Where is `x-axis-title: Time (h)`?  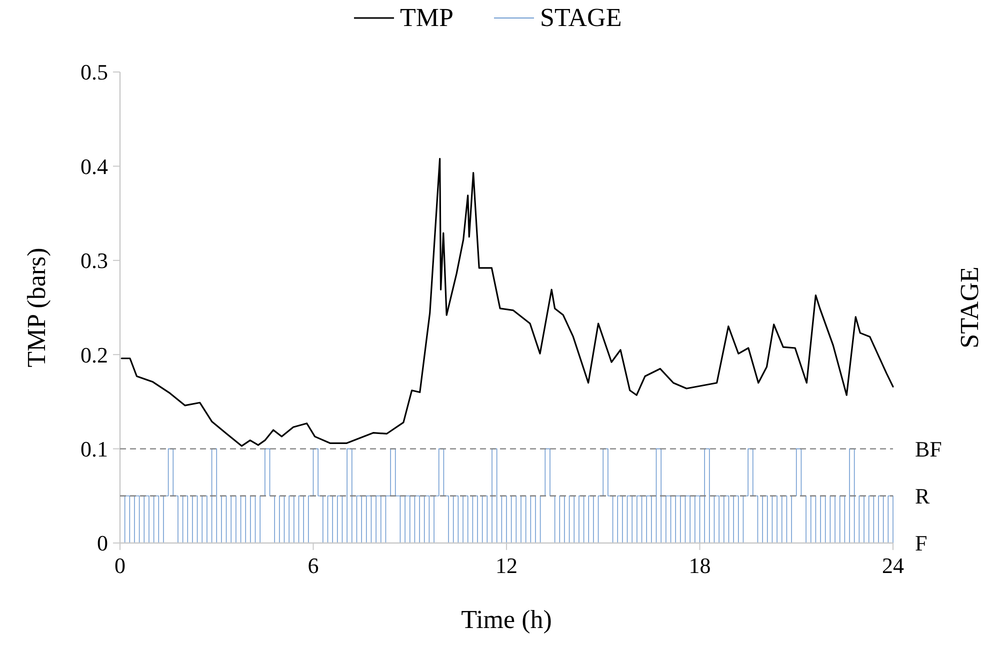
x-axis-title: Time (h) is located at coordinates (506, 619).